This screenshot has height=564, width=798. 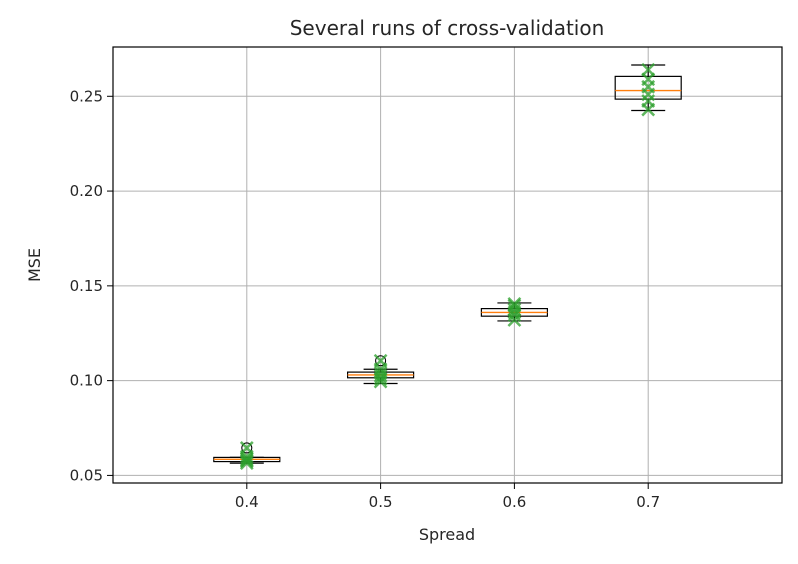 What do you see at coordinates (86, 381) in the screenshot?
I see `y-tick-label: 0.10` at bounding box center [86, 381].